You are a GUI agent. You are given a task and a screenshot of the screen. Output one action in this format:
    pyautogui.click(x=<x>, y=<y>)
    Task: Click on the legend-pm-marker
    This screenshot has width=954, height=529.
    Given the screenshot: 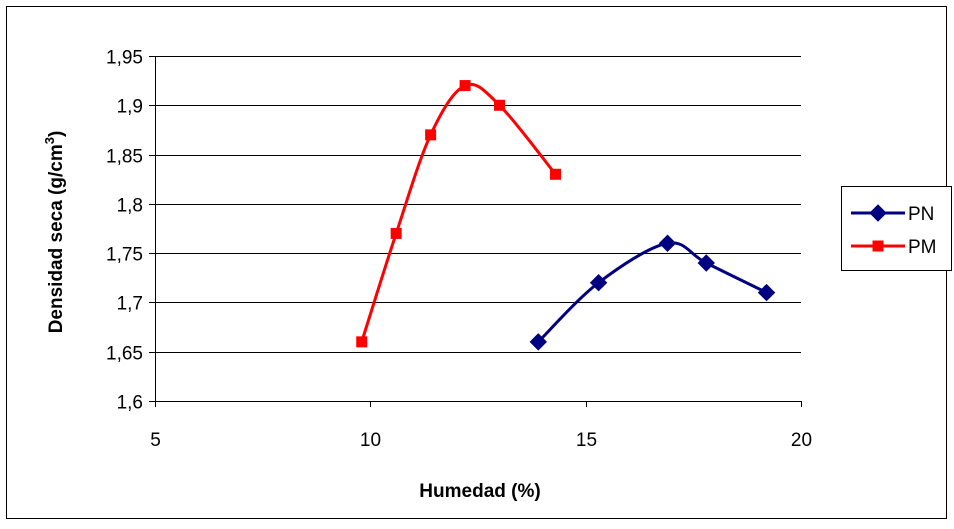 What is the action you would take?
    pyautogui.click(x=878, y=246)
    